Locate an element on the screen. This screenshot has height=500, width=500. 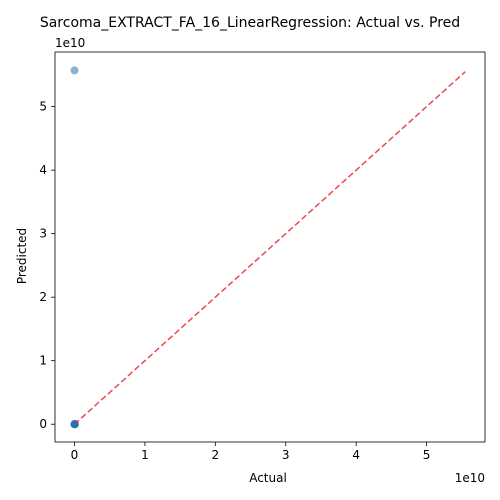
x-tick-label: 3 is located at coordinates (286, 455).